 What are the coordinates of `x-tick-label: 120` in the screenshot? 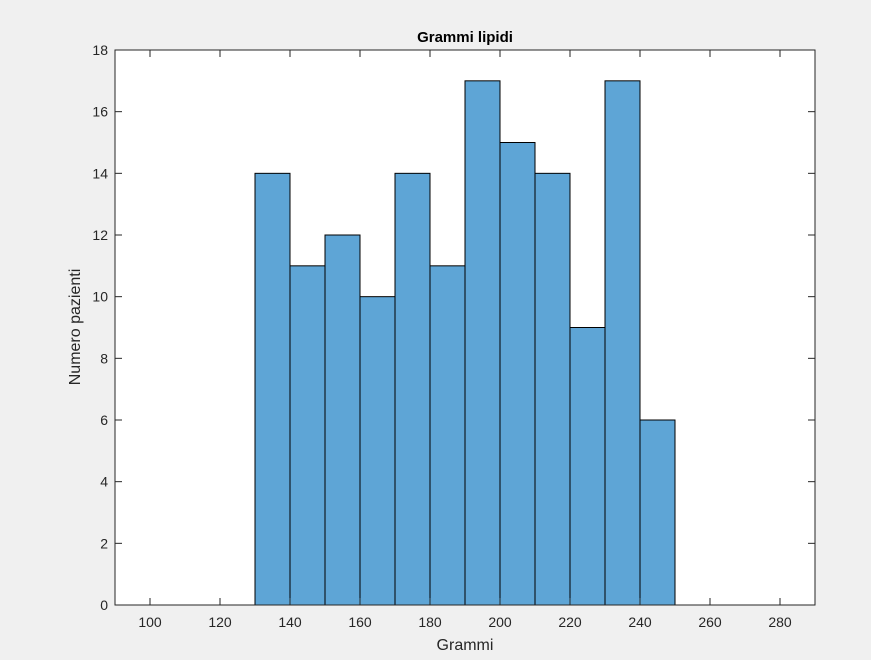 It's located at (220, 622).